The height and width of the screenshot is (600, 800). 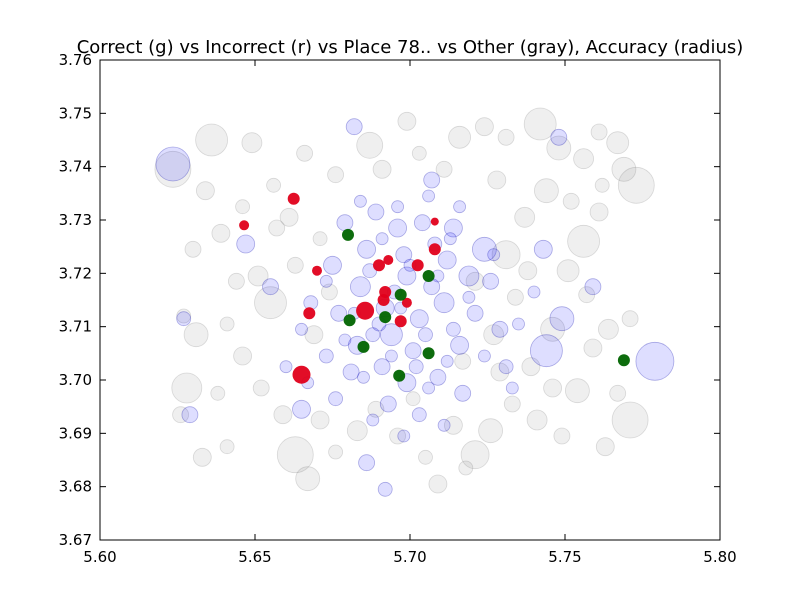 What do you see at coordinates (75, 540) in the screenshot?
I see `y-tick-label: 3.67` at bounding box center [75, 540].